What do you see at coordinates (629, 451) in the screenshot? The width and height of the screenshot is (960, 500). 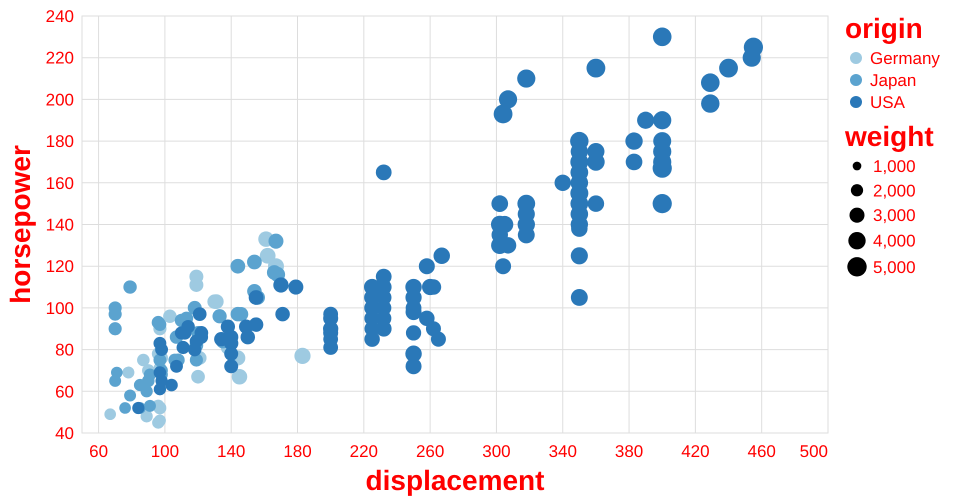 I see `x-tick-label: 380` at bounding box center [629, 451].